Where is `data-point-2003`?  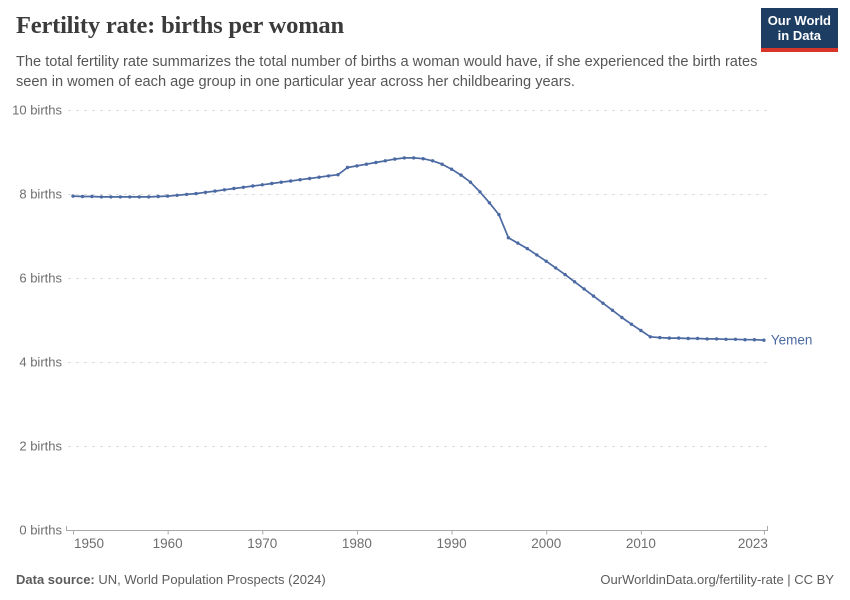 data-point-2003 is located at coordinates (574, 282).